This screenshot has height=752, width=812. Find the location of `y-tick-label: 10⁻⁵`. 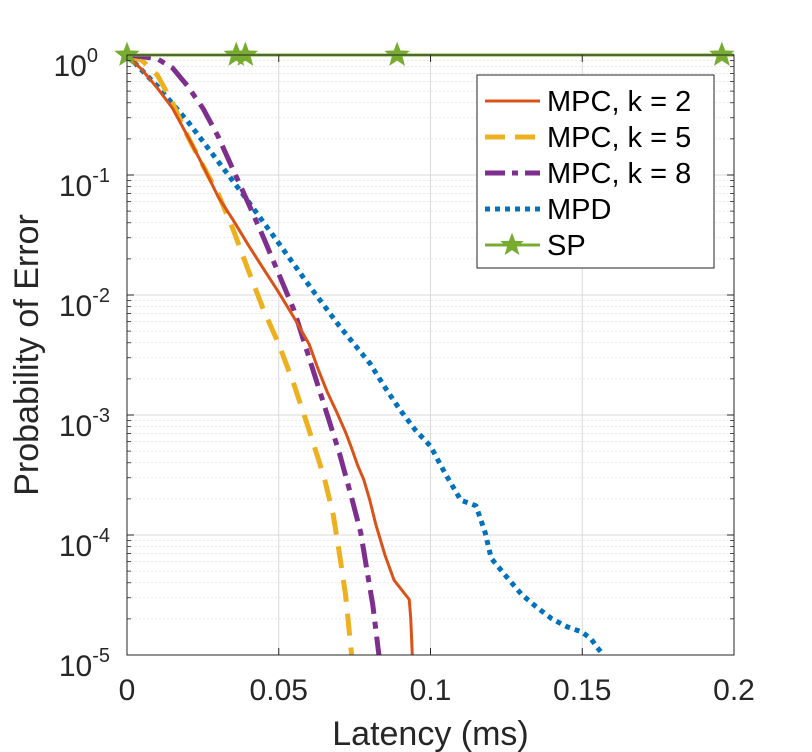

y-tick-label: 10⁻⁵ is located at coordinates (84, 664).